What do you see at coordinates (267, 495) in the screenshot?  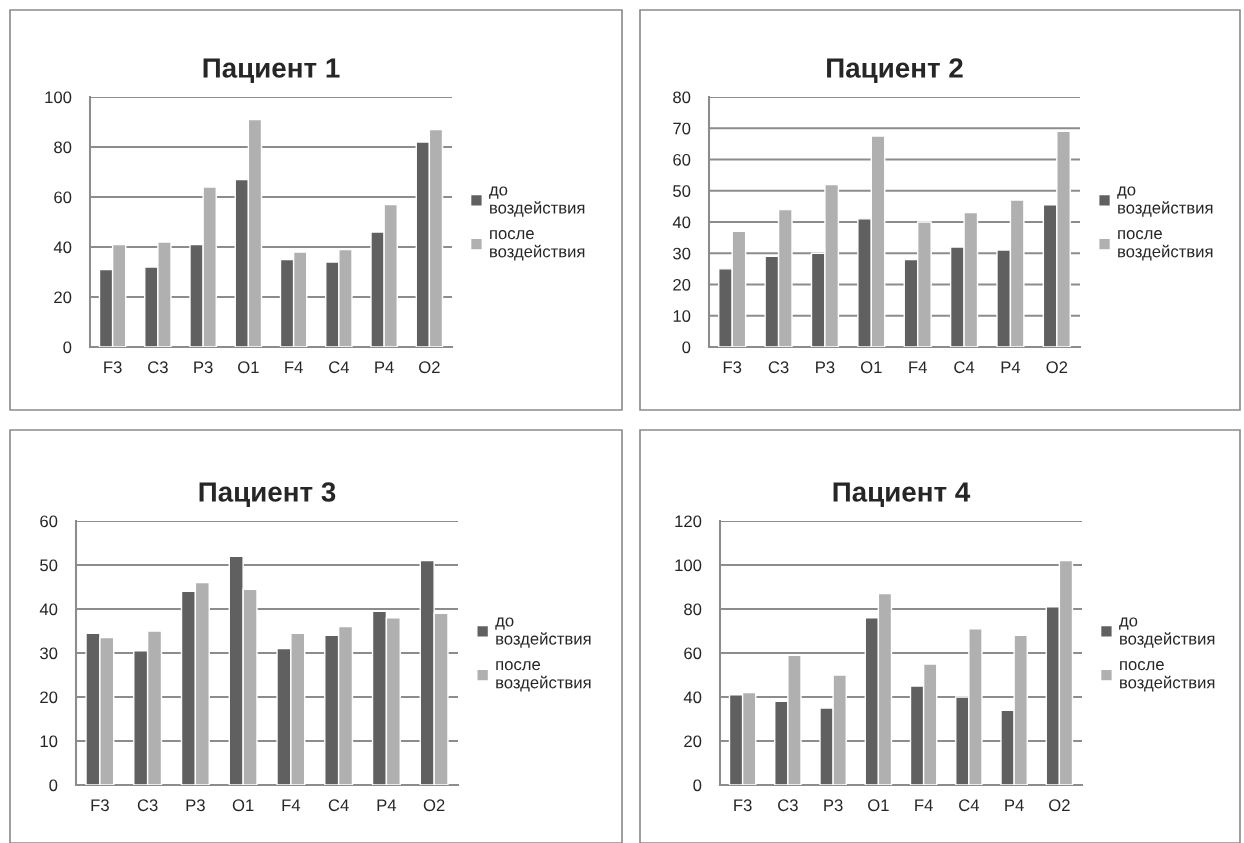 I see `chart-title: Пациент 3` at bounding box center [267, 495].